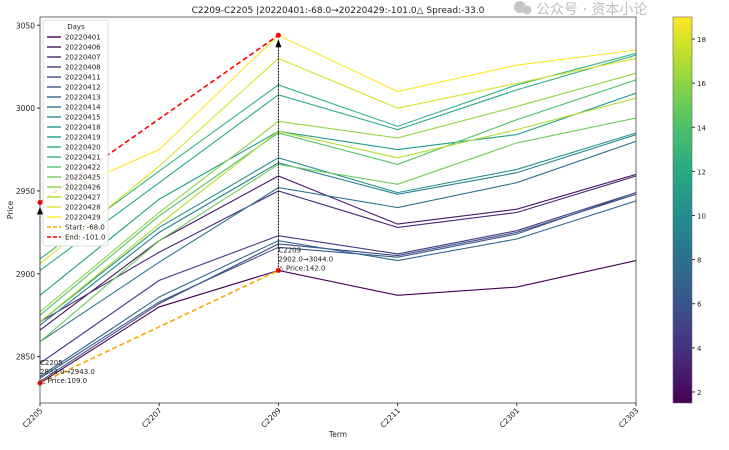  Describe the element at coordinates (83, 158) in the screenshot. I see `legend-label: 20220421` at that location.